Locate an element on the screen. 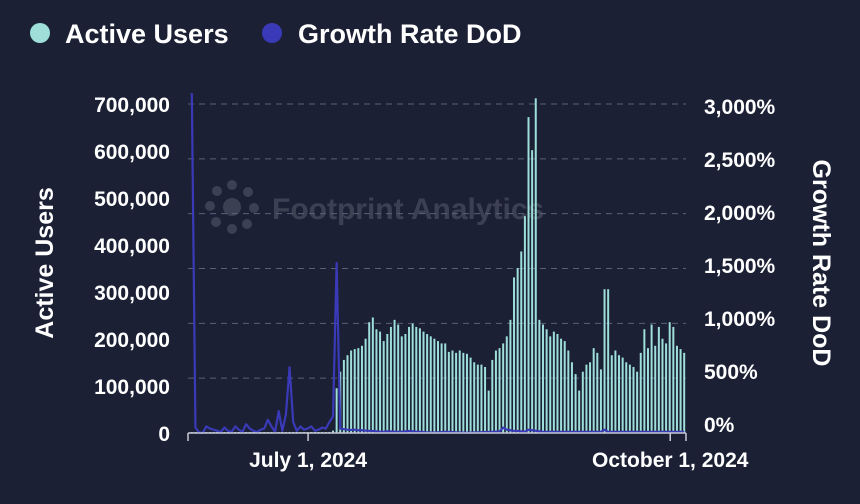 This screenshot has height=504, width=860. footprint-logo-icon is located at coordinates (232, 207).